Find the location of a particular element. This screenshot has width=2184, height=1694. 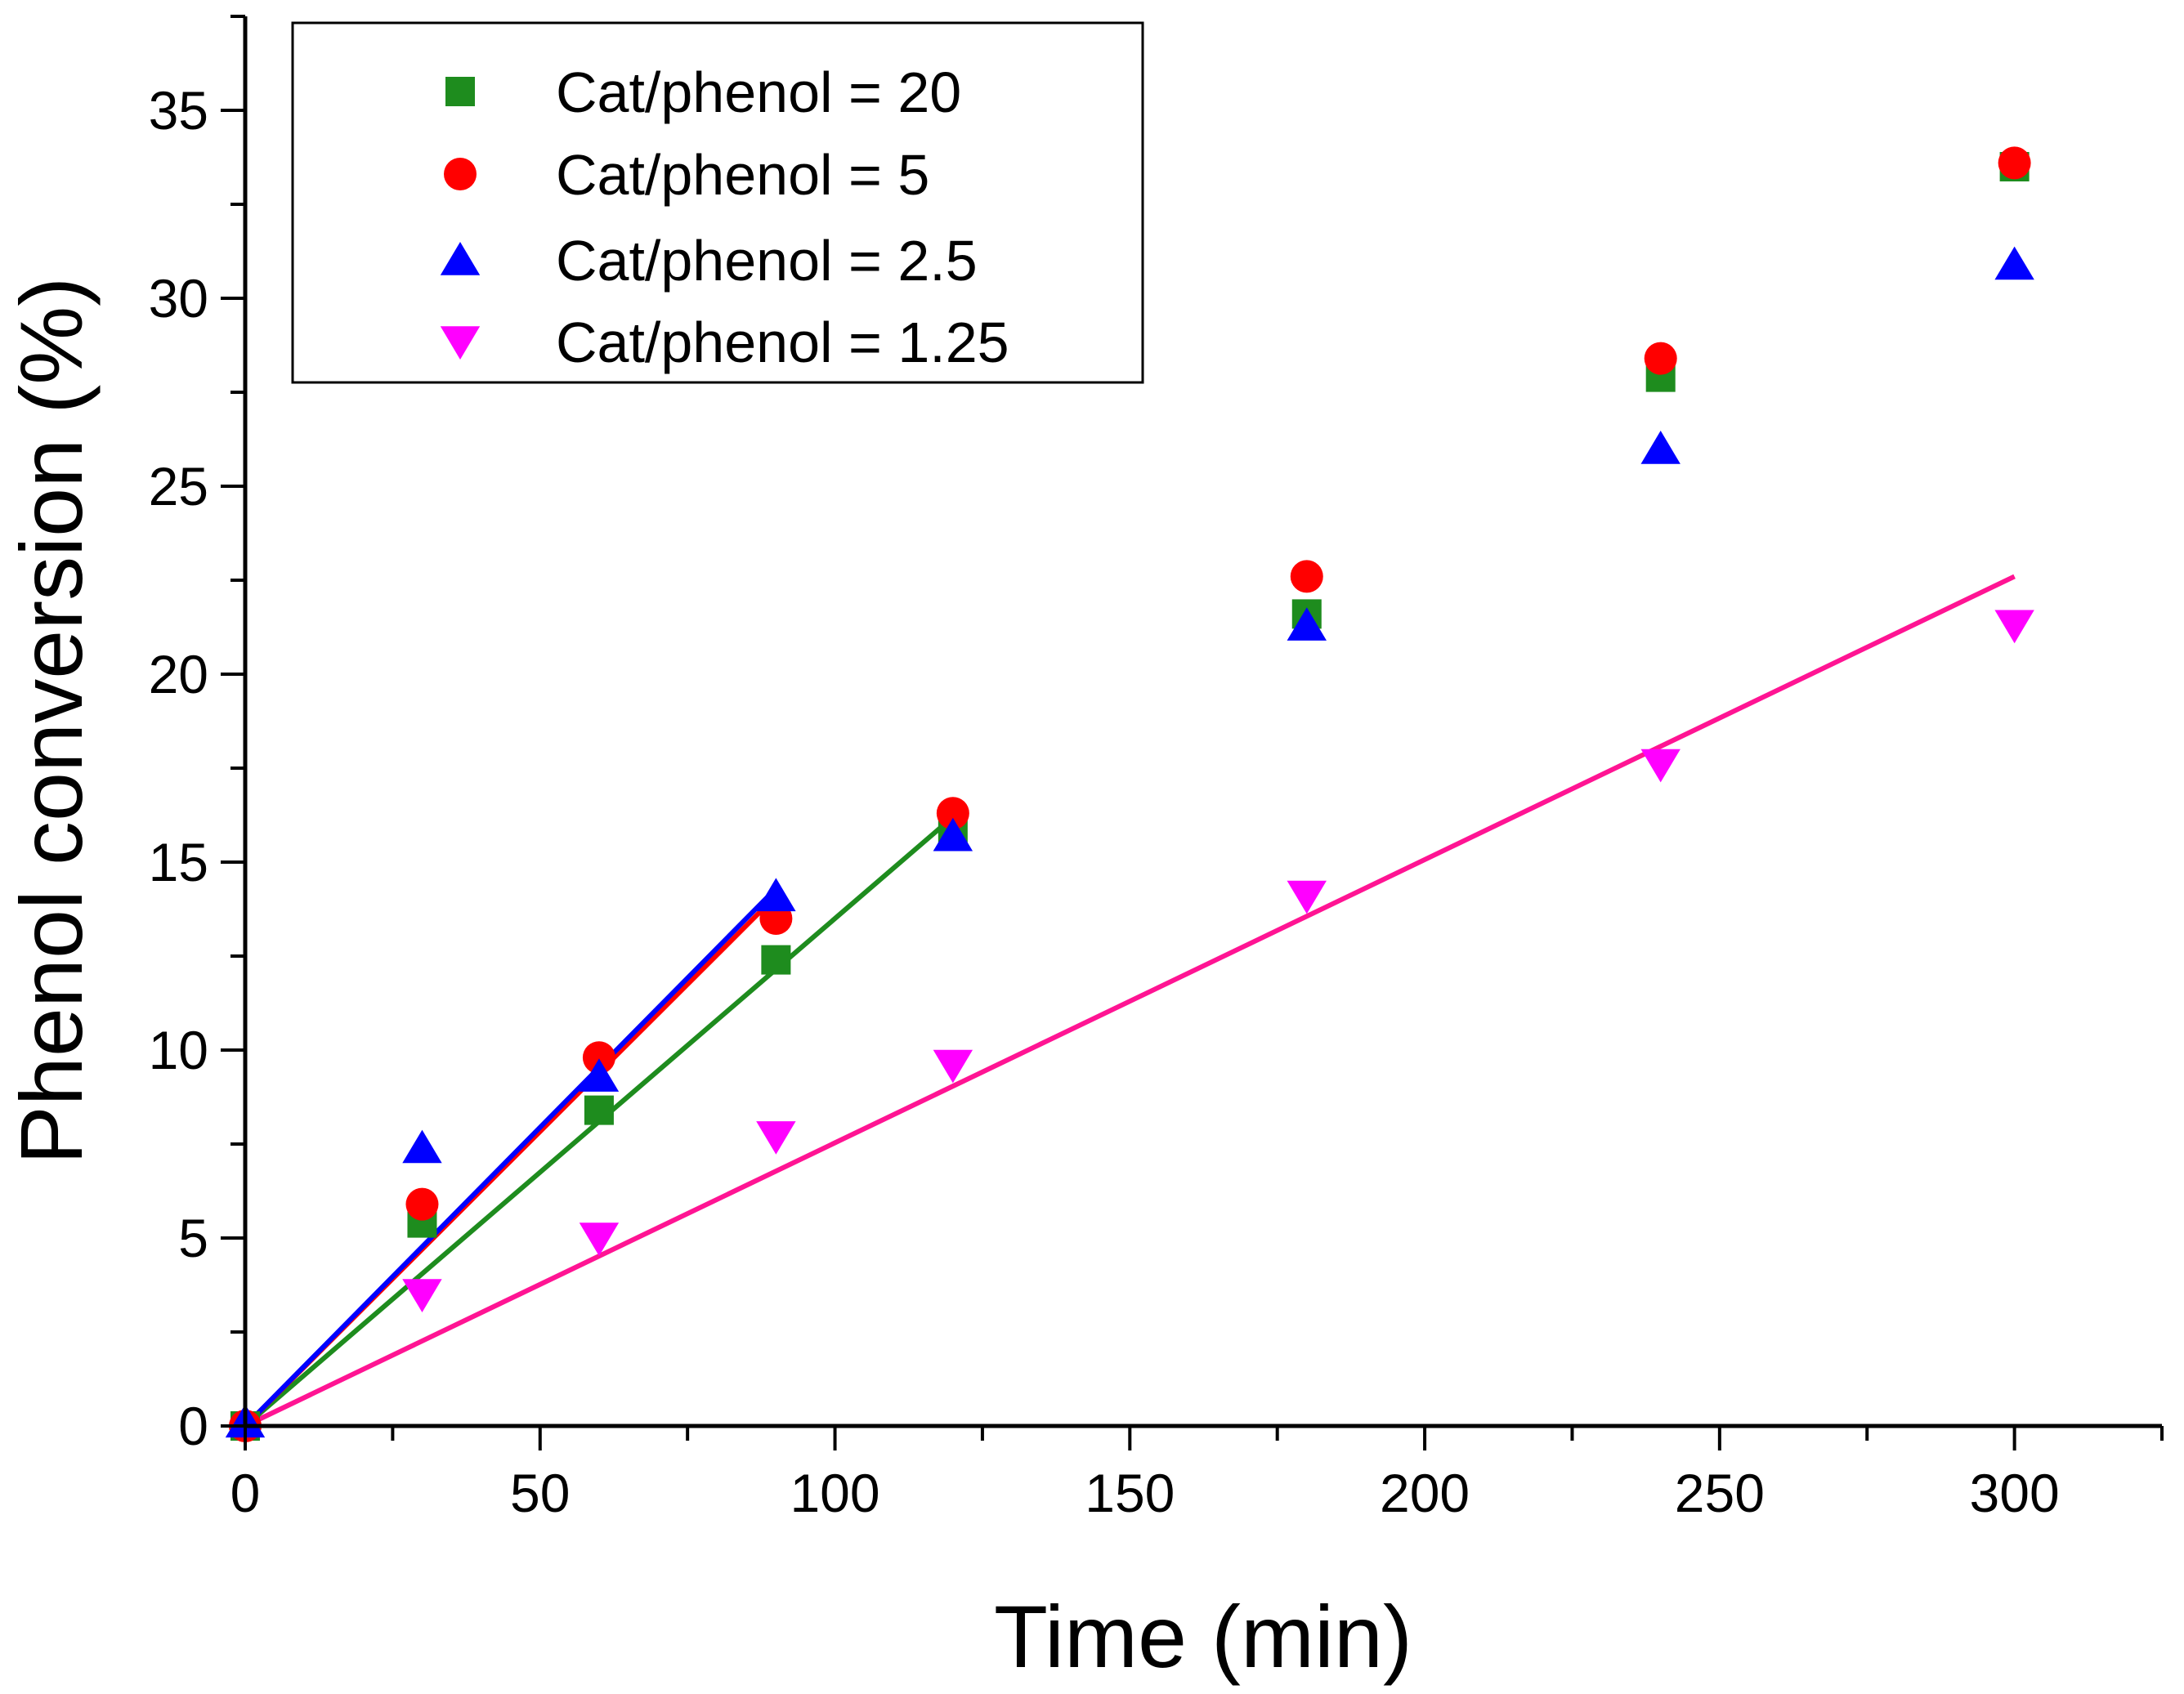

legend-box is located at coordinates (717, 202).